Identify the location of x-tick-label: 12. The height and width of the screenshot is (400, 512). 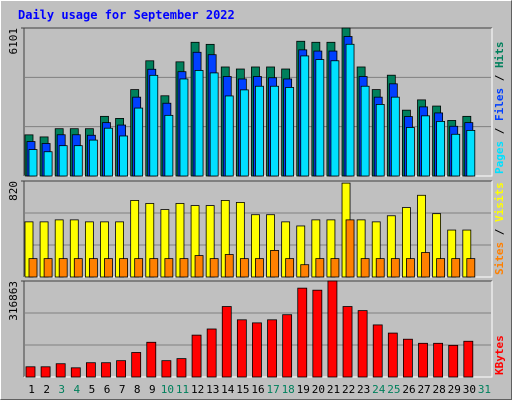
(197, 389).